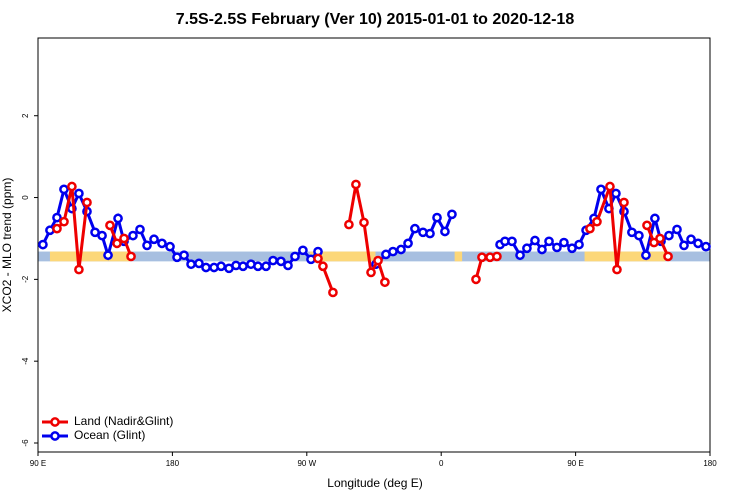 This screenshot has height=500, width=750. I want to click on y-axis-label: XCO2 - MLO trend (ppm), so click(7, 245).